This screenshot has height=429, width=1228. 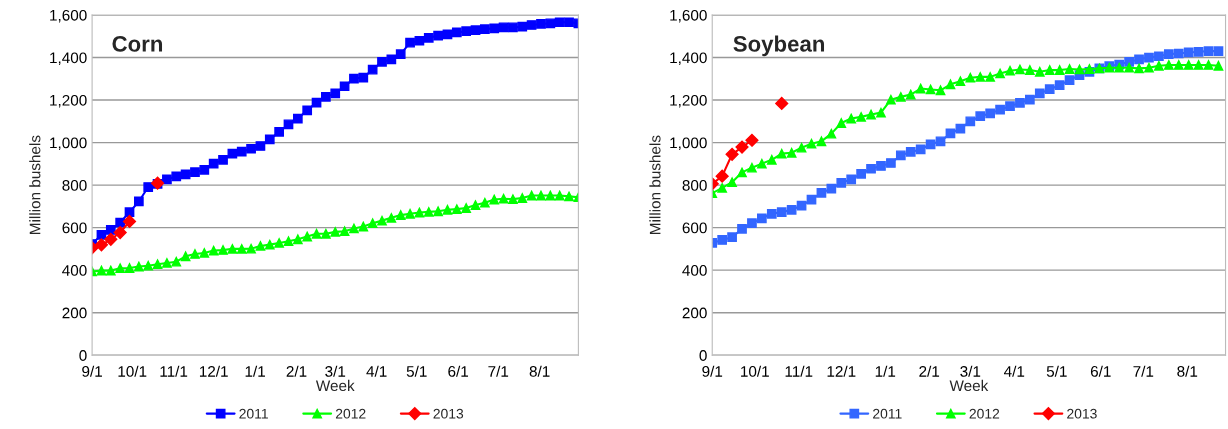 I want to click on text: Corn, so click(x=137, y=44).